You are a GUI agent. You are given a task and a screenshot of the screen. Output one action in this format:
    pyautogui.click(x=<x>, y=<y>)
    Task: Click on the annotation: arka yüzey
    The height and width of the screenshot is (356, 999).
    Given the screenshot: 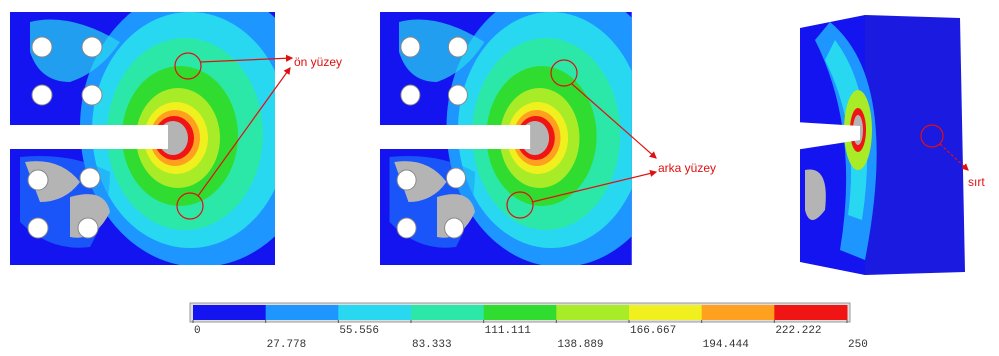 What is the action you would take?
    pyautogui.click(x=687, y=168)
    